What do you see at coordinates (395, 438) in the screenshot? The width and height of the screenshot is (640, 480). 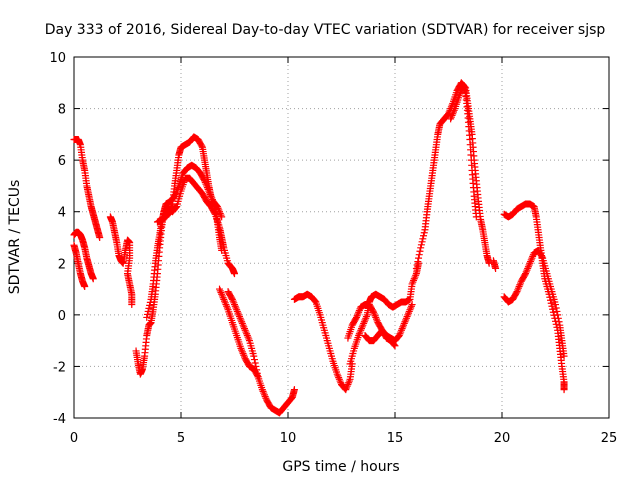 I see `x-tick-label: 15` at bounding box center [395, 438].